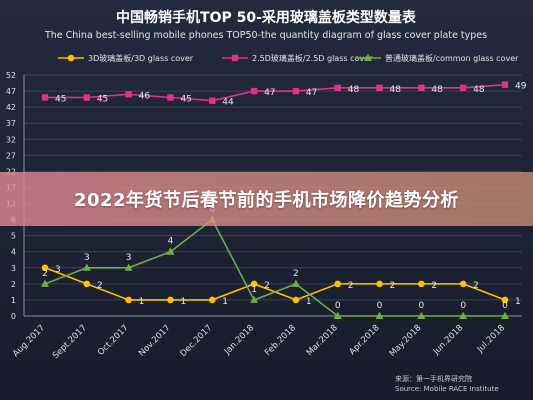  I want to click on x-tick-label: Aug.2017, so click(29, 341).